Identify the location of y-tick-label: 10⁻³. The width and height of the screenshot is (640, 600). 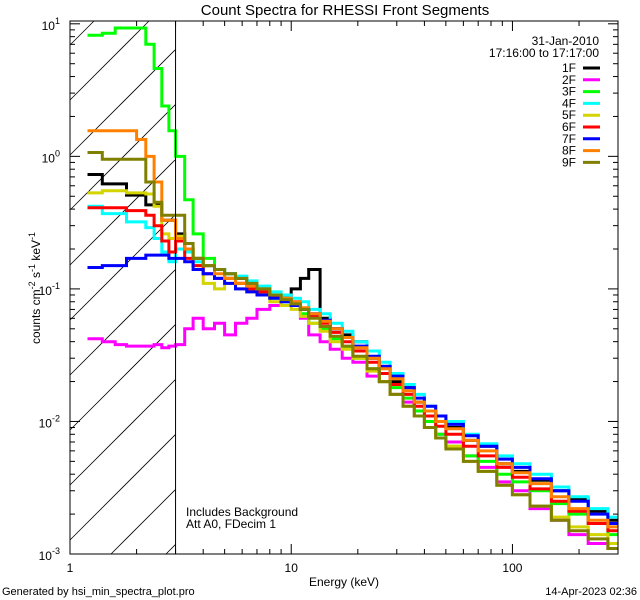
(49, 554).